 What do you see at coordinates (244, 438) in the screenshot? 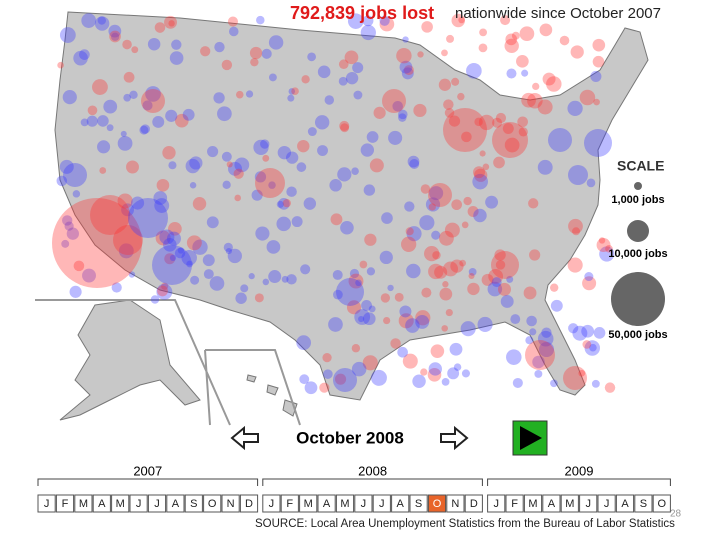
I see `previous-button` at bounding box center [244, 438].